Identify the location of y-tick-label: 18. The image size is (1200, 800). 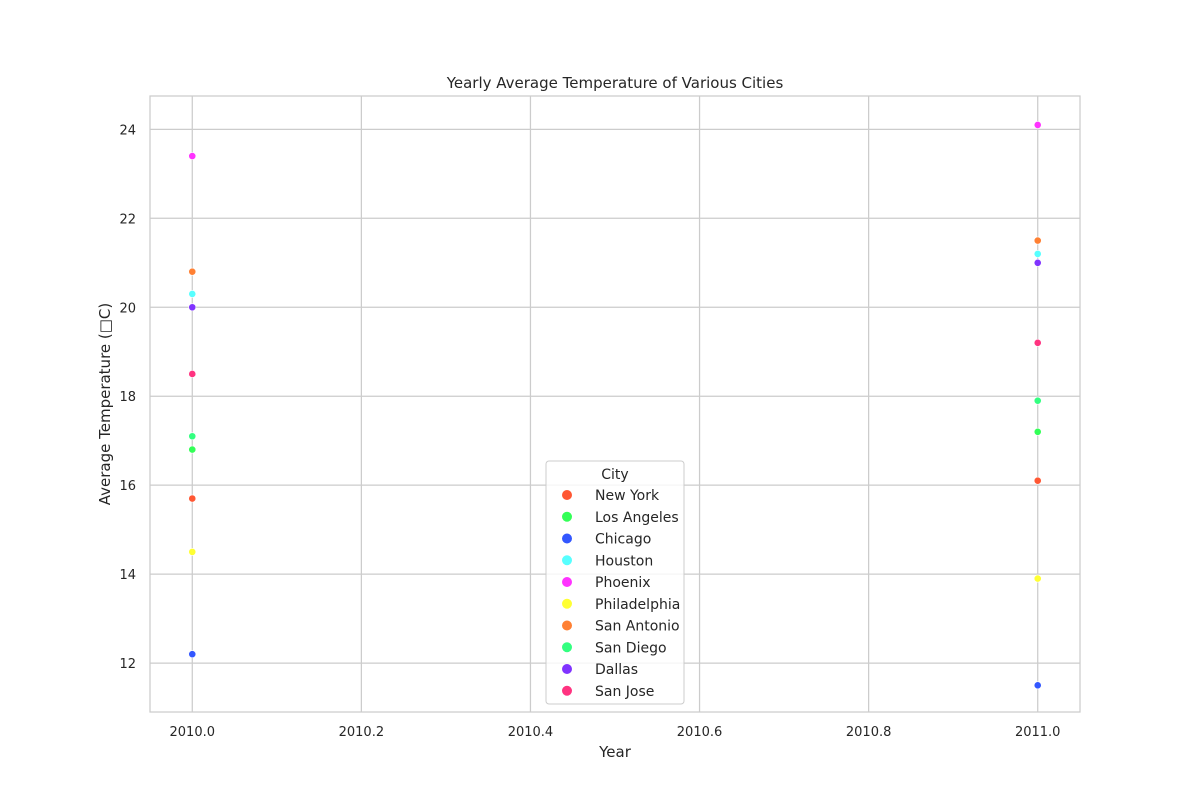
(127, 397).